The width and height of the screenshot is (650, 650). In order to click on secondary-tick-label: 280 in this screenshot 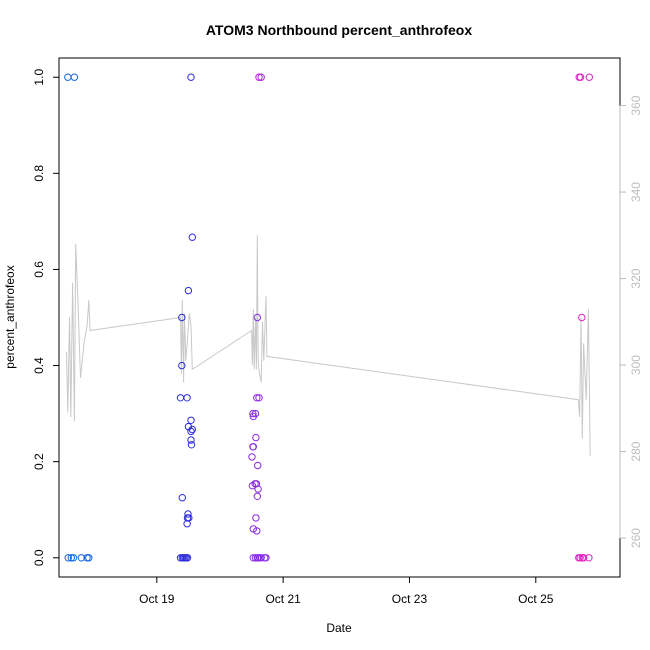, I will do `click(636, 451)`.